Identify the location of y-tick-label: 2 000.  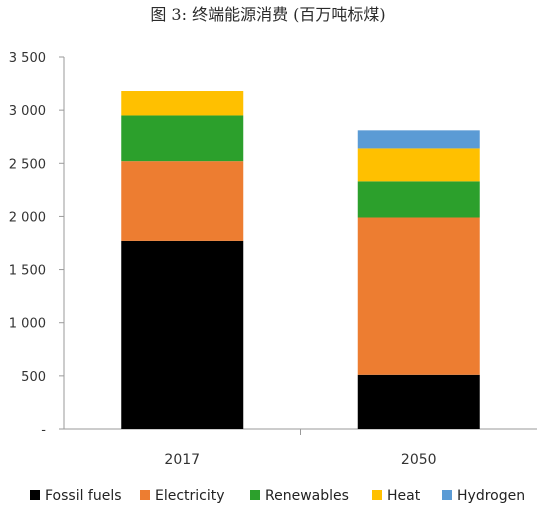
(27, 217).